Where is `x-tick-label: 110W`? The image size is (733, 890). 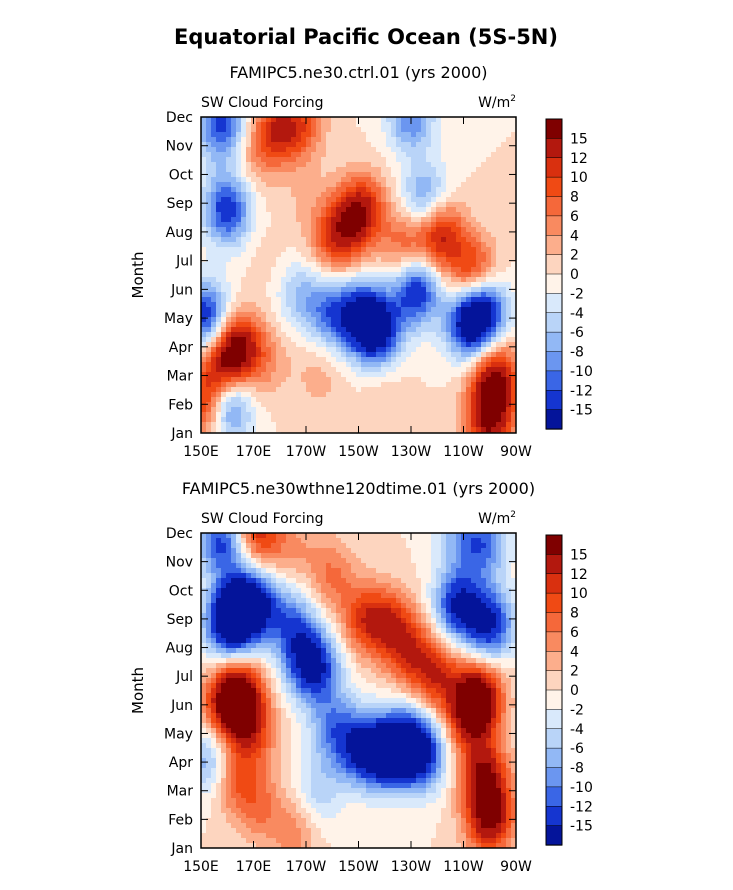
x-tick-label: 110W is located at coordinates (463, 867).